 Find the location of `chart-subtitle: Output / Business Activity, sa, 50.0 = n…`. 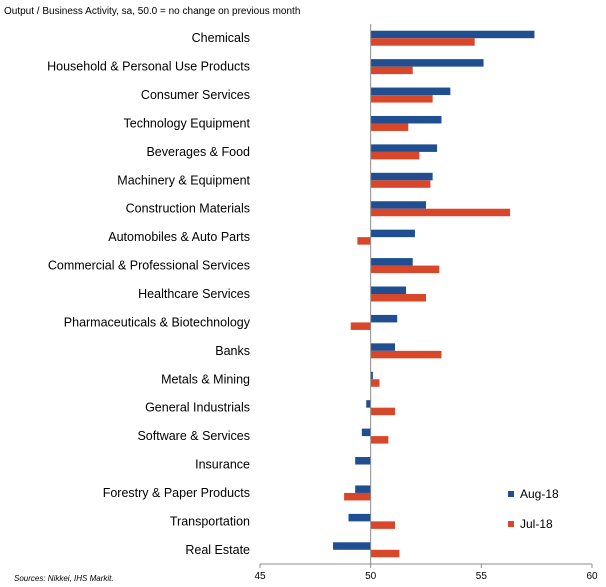

chart-subtitle: Output / Business Activity, sa, 50.0 = n… is located at coordinates (152, 11).